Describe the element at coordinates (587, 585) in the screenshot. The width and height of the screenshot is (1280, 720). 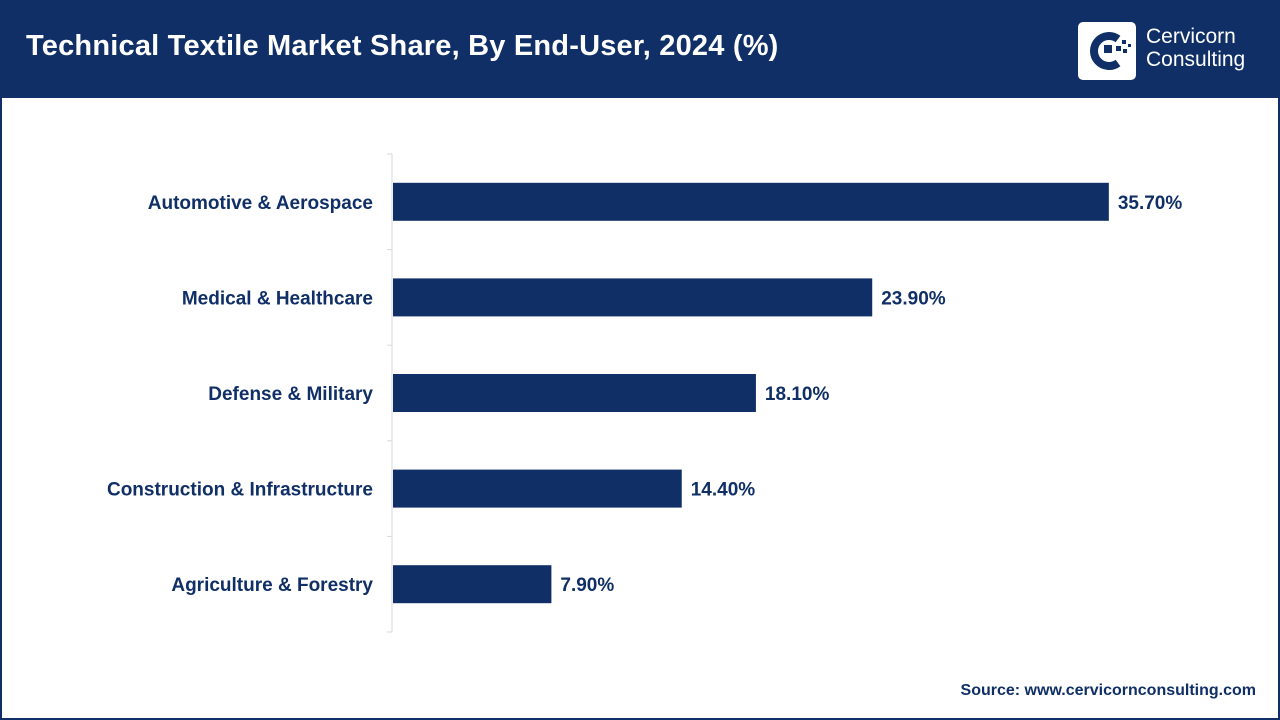
I see `data-label: 7.90%` at that location.